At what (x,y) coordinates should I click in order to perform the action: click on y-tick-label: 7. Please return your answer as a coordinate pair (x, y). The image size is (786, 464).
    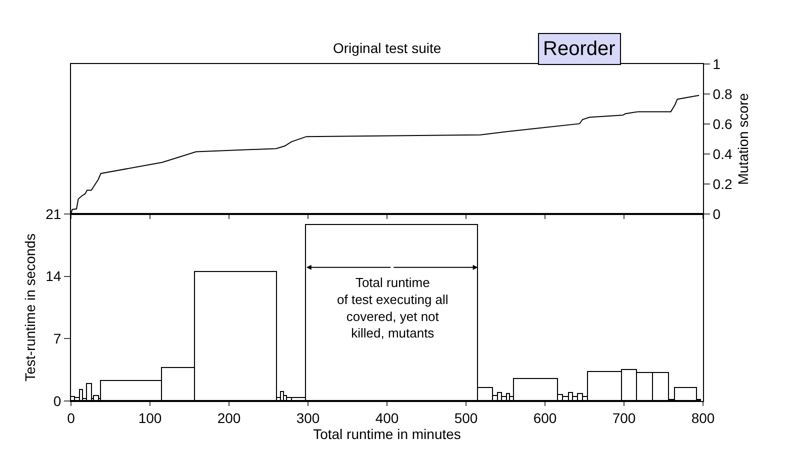
    Looking at the image, I should click on (57, 338).